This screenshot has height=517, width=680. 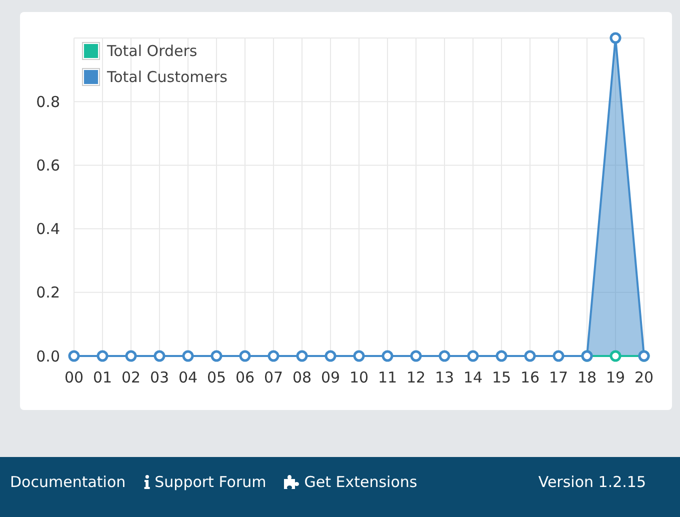 I want to click on x-tick-label: 04, so click(x=188, y=377).